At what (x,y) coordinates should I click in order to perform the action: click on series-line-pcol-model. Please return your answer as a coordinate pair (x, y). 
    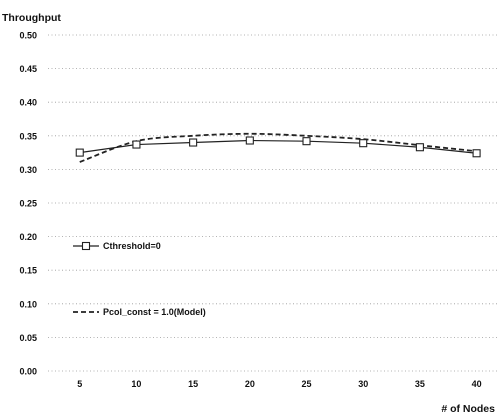
    Looking at the image, I should click on (278, 147).